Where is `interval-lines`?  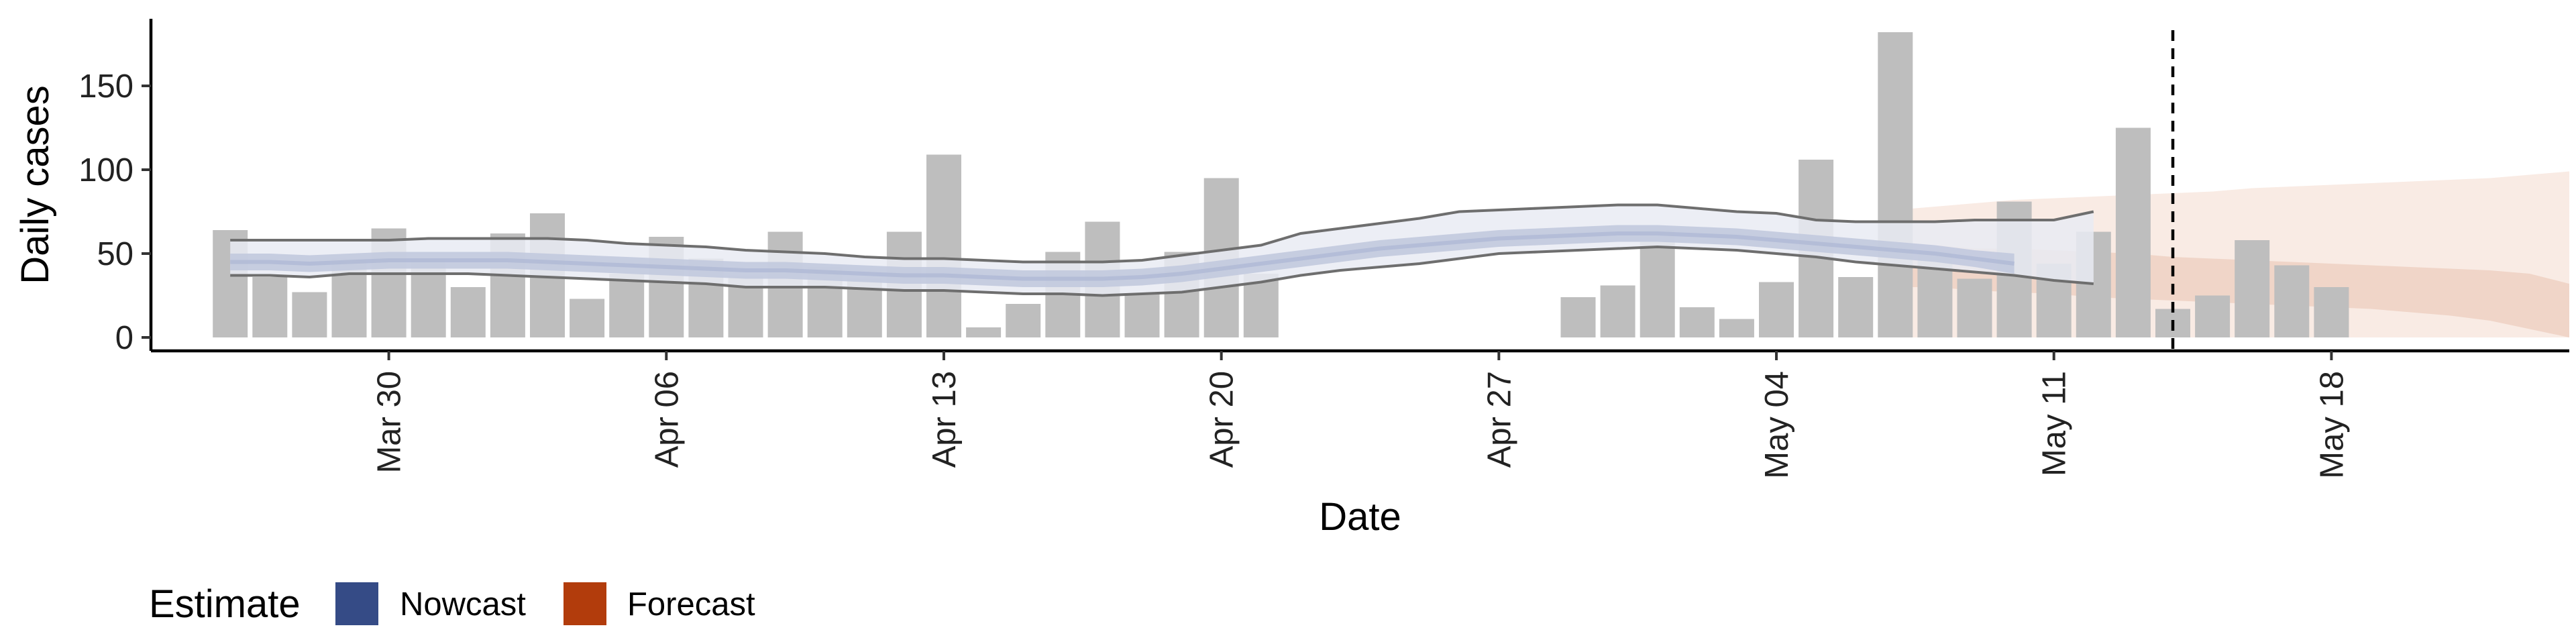 interval-lines is located at coordinates (1162, 250).